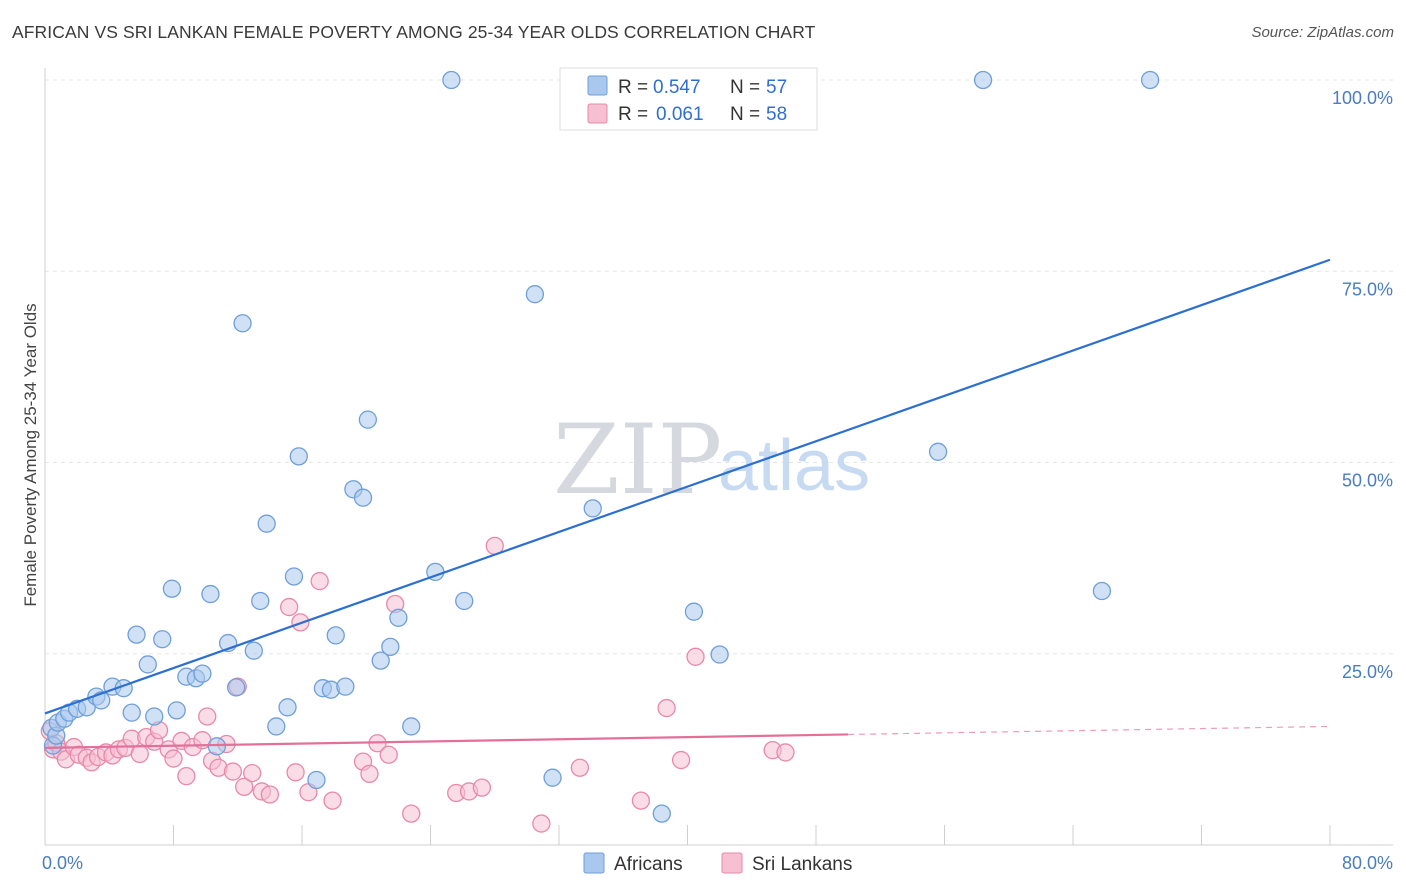 The height and width of the screenshot is (892, 1406). What do you see at coordinates (776, 114) in the screenshot?
I see `legend-srilankans-n-value: 58` at bounding box center [776, 114].